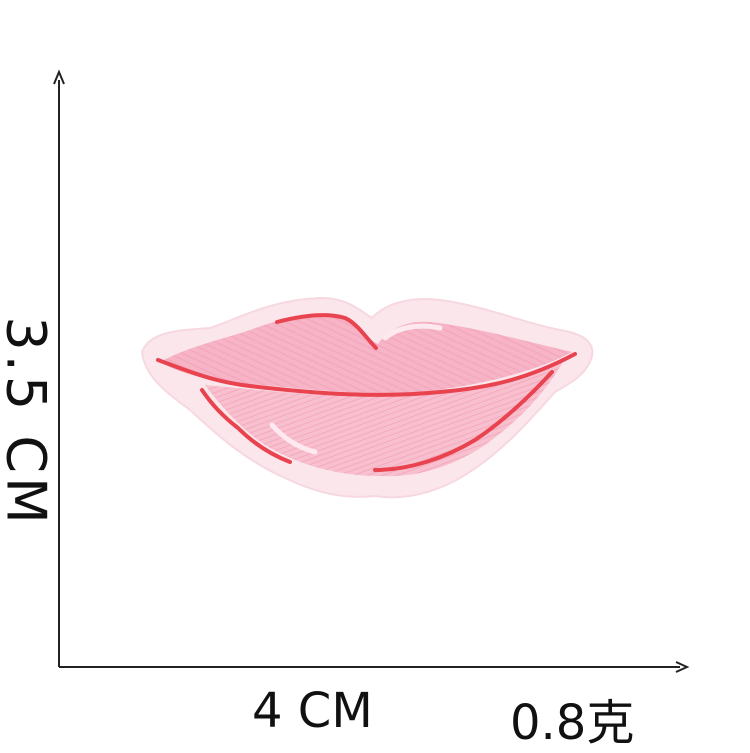 This screenshot has width=750, height=753. Describe the element at coordinates (572, 723) in the screenshot. I see `weight-label: 0.8克` at that location.